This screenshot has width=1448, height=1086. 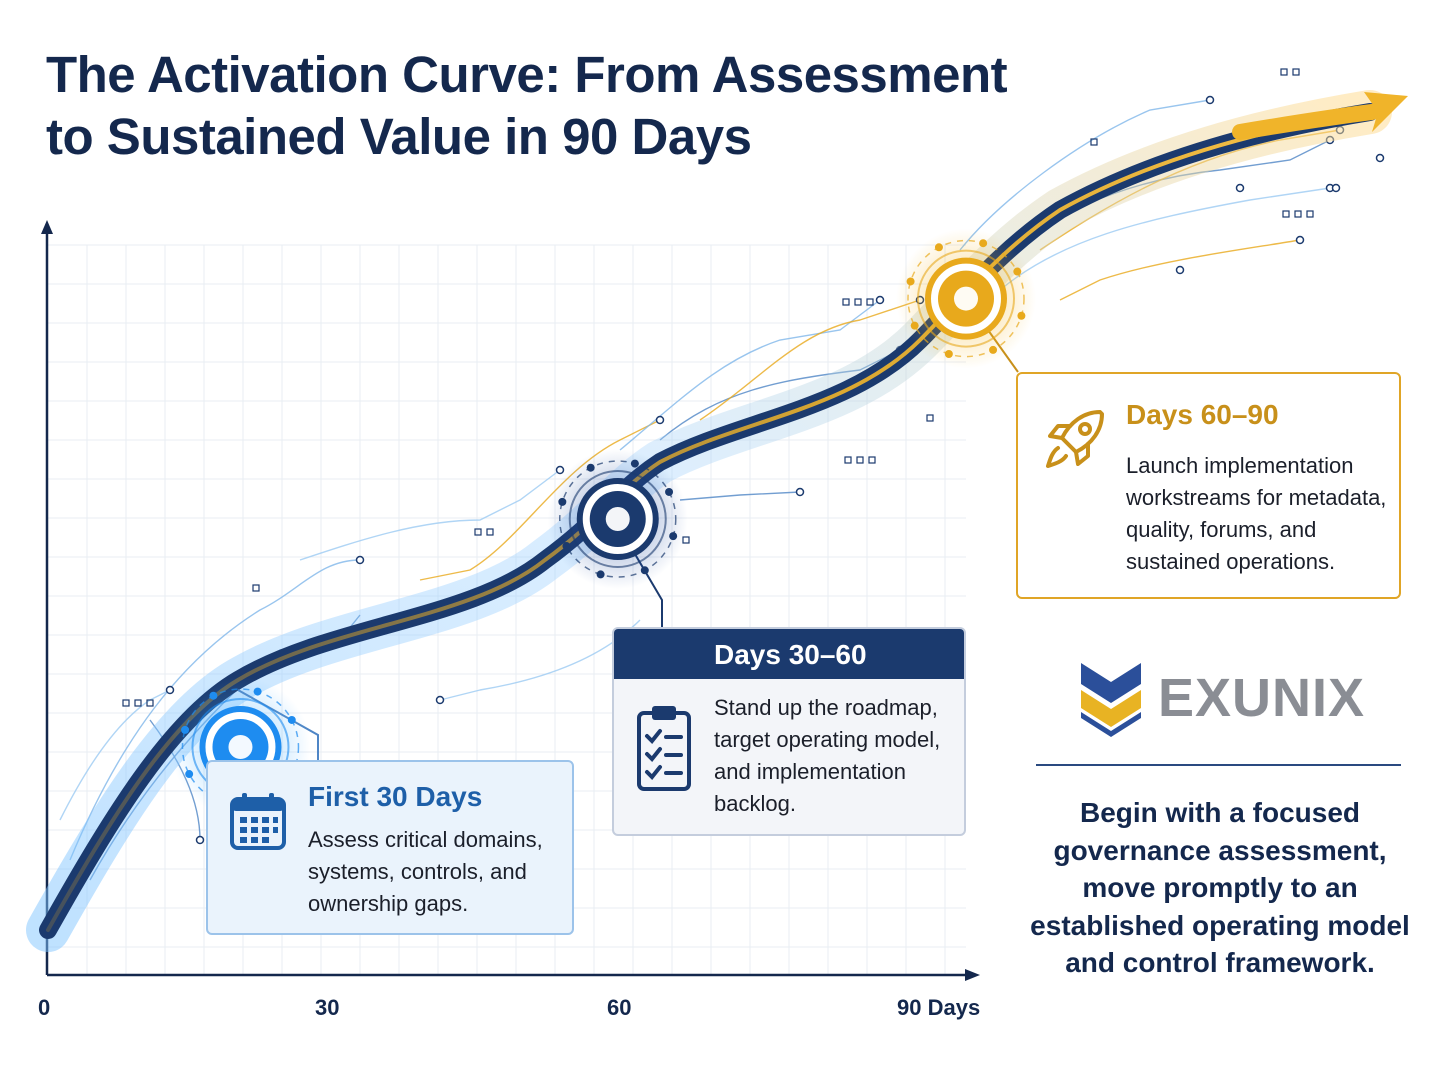 What do you see at coordinates (1218, 765) in the screenshot?
I see `brand-divider` at bounding box center [1218, 765].